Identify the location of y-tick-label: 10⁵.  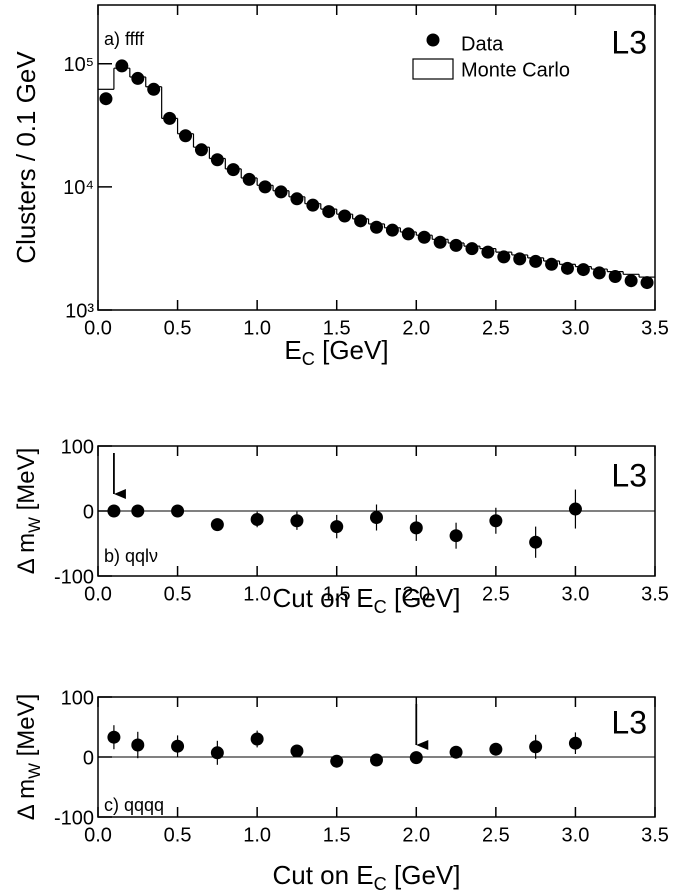
(78, 65).